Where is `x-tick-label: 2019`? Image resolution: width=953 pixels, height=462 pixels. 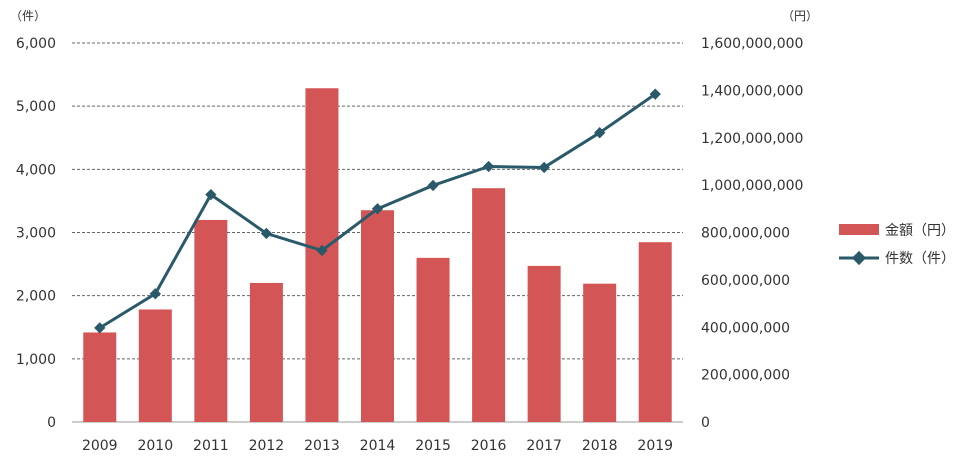 x-tick-label: 2019 is located at coordinates (655, 446).